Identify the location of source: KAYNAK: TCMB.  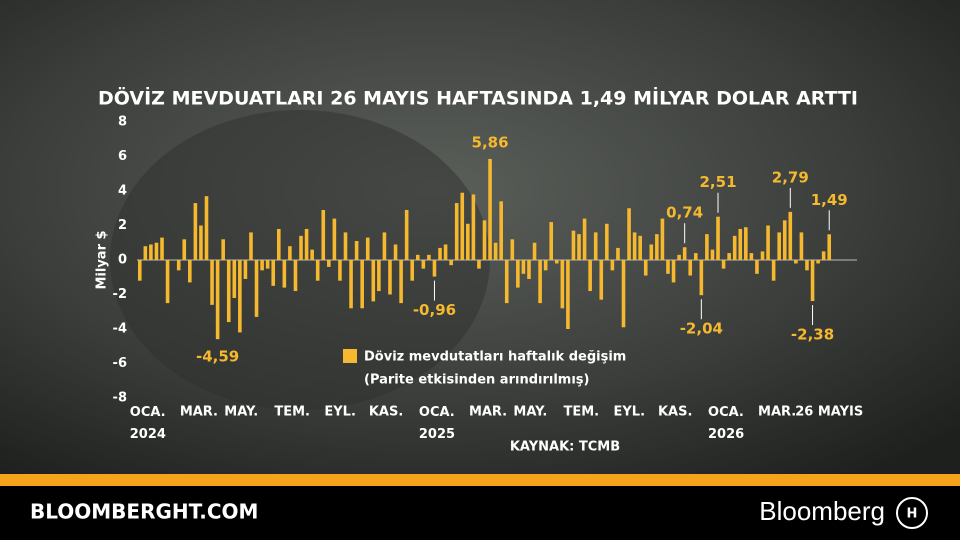
(565, 447).